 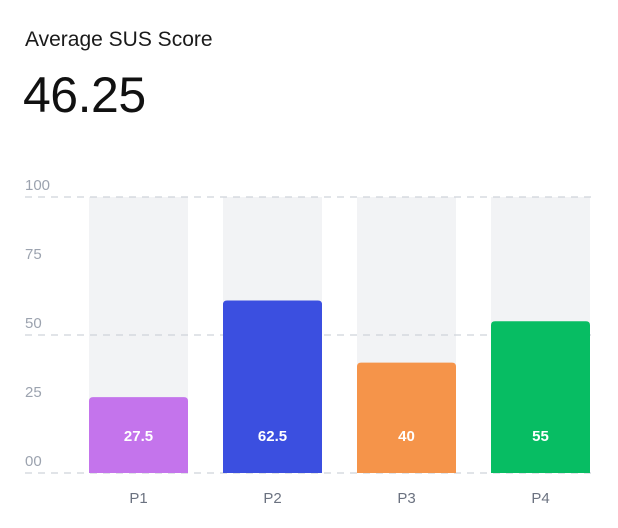 I want to click on y-tick-label-100: 100, so click(x=37, y=185).